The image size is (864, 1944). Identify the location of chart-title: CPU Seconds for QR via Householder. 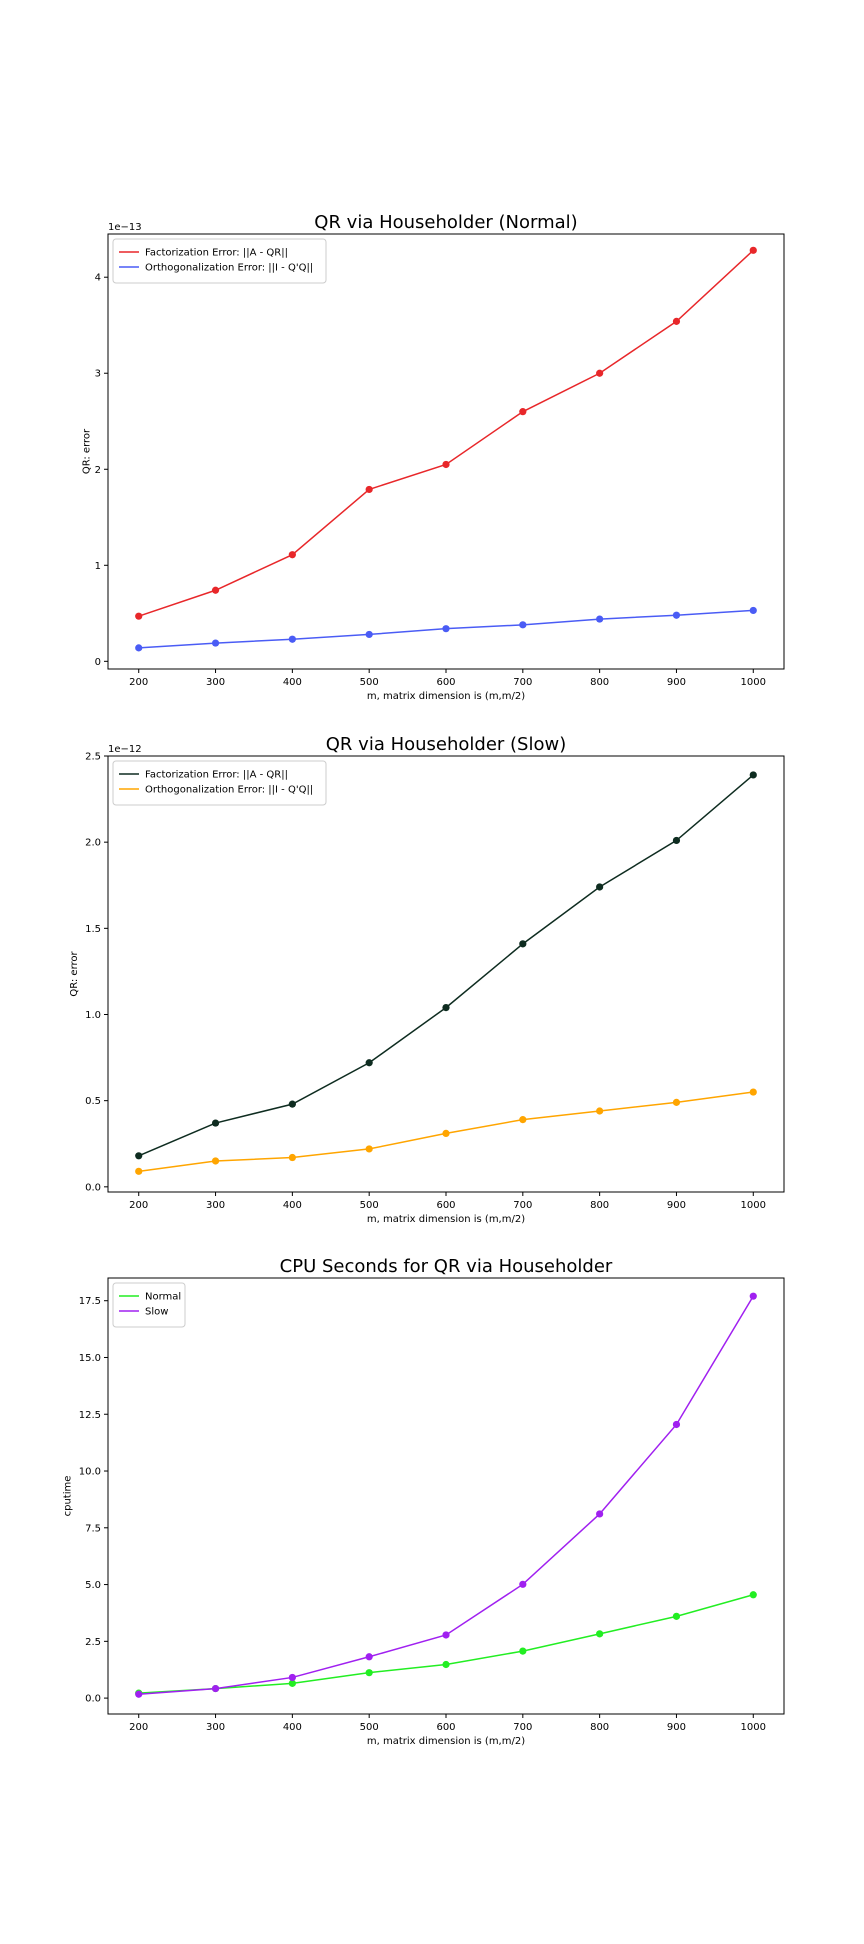
(446, 1266).